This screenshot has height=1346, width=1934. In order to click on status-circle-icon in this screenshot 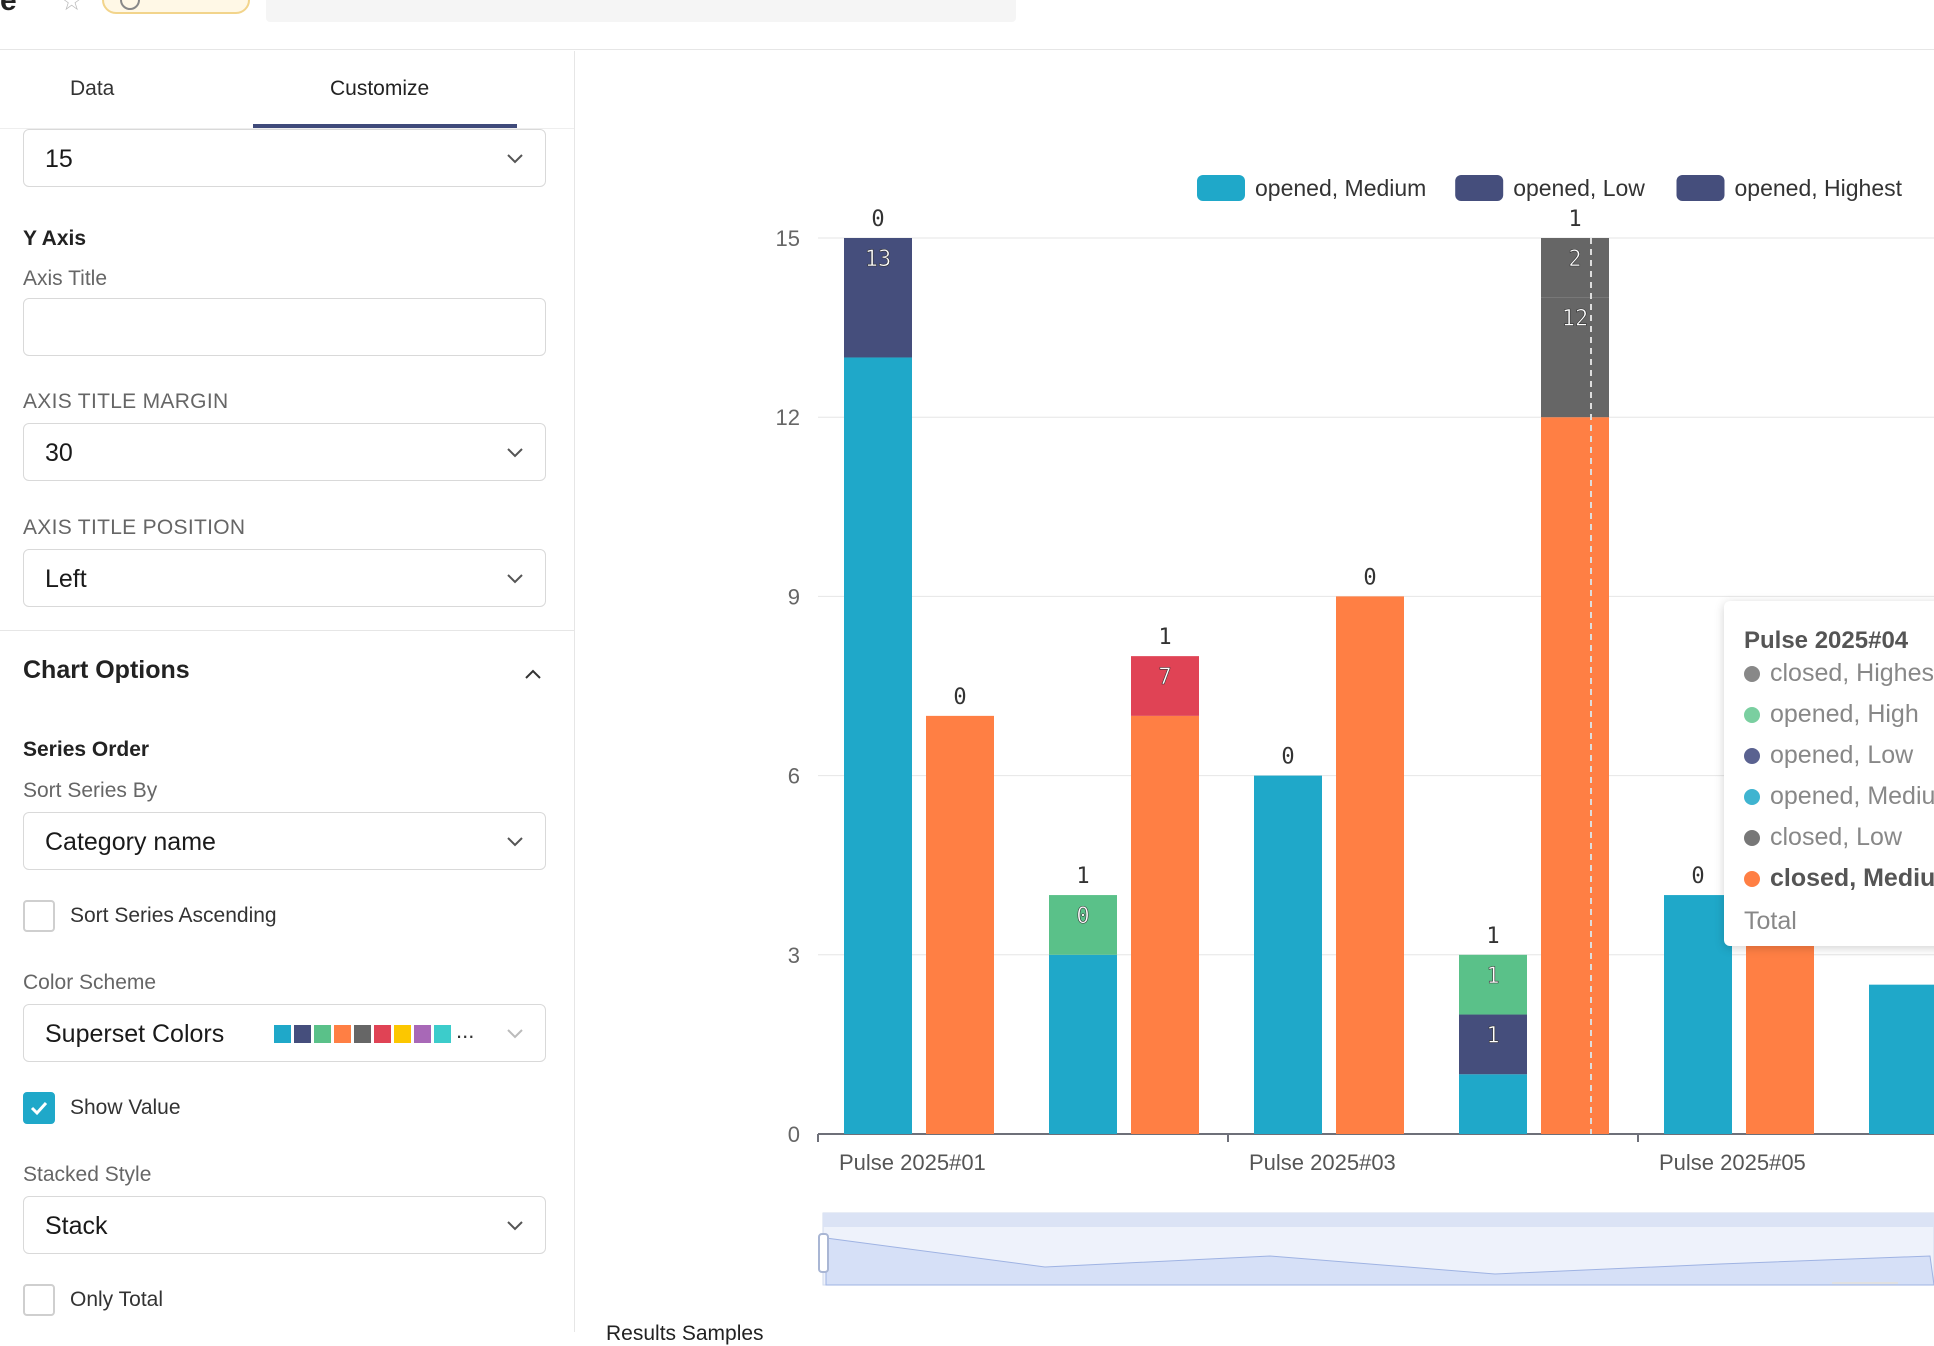, I will do `click(130, 5)`.